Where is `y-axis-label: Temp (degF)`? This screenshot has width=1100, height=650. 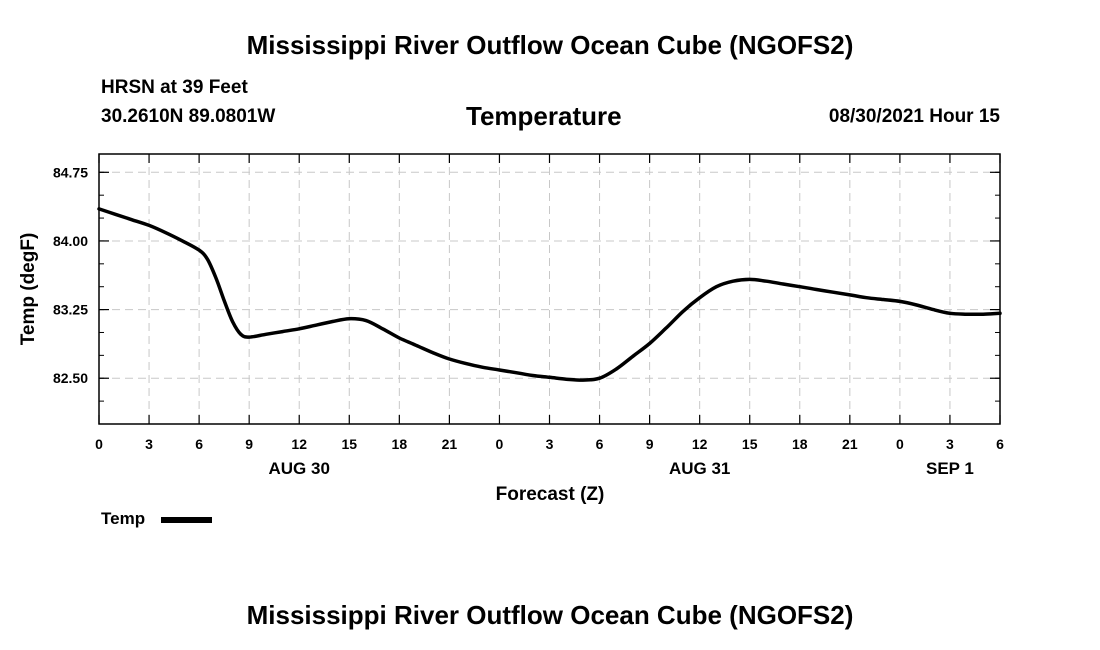
y-axis-label: Temp (degF) is located at coordinates (28, 289).